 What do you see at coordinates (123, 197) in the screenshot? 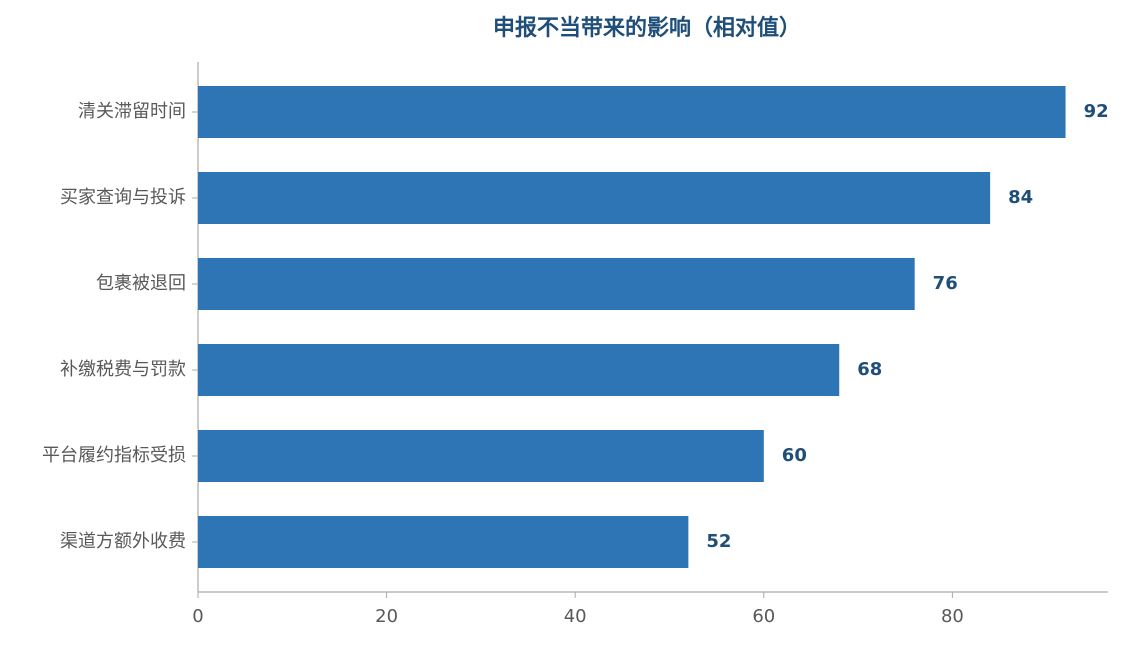
I see `y-tick-label: 买家查询与投诉` at bounding box center [123, 197].